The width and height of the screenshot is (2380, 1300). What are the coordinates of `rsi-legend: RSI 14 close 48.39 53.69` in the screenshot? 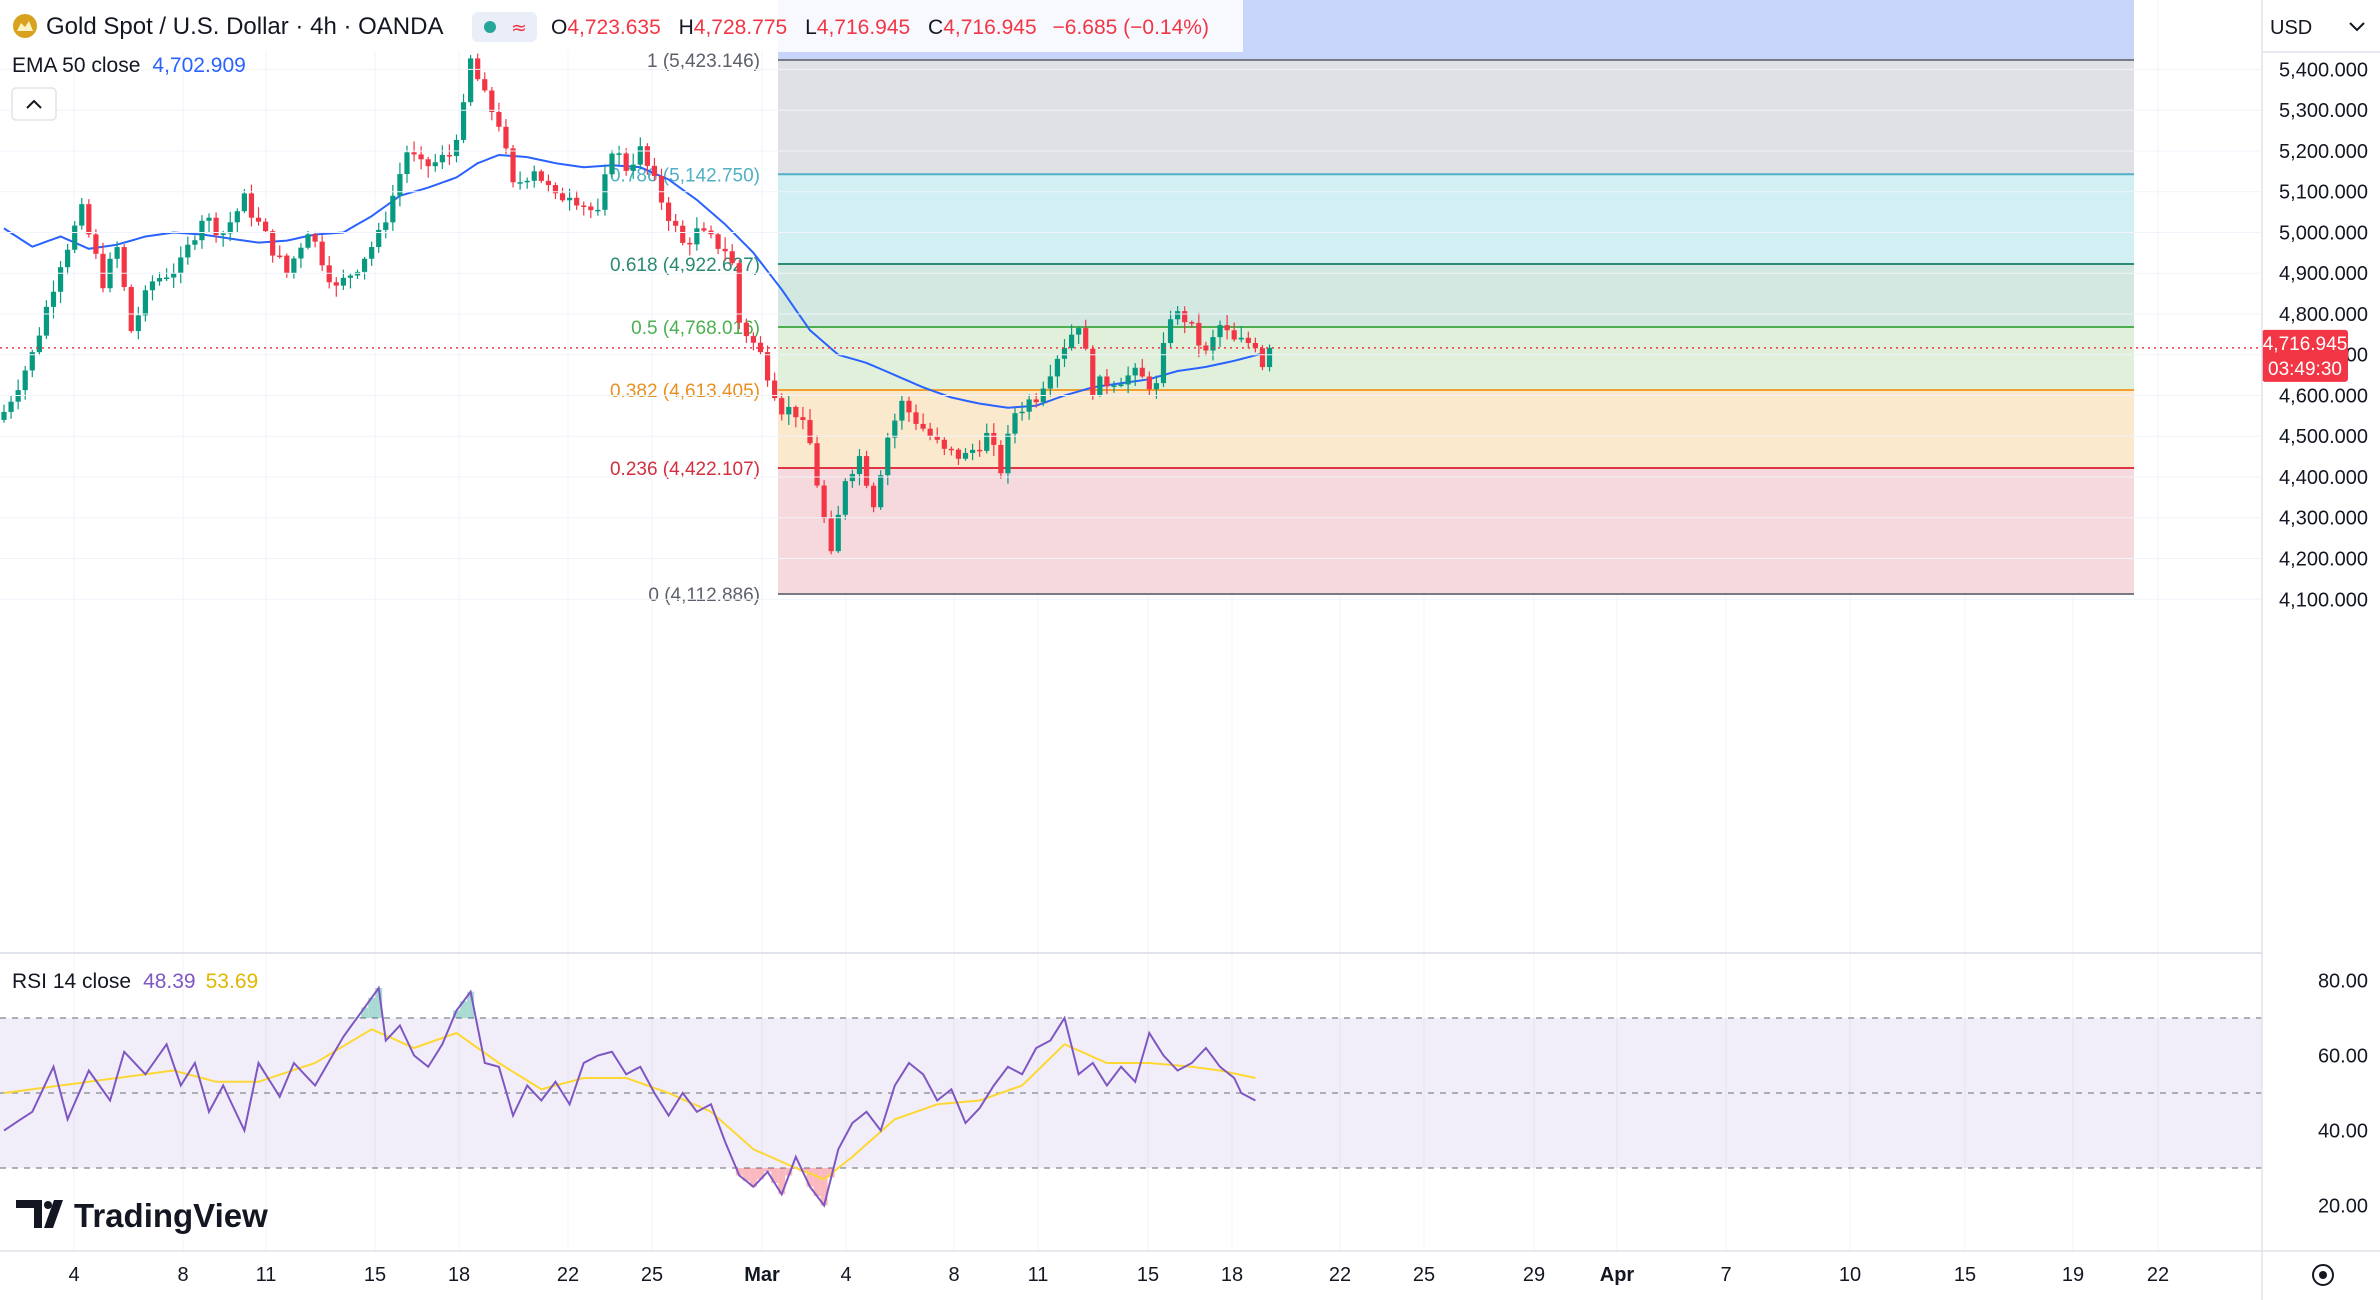 It's located at (135, 981).